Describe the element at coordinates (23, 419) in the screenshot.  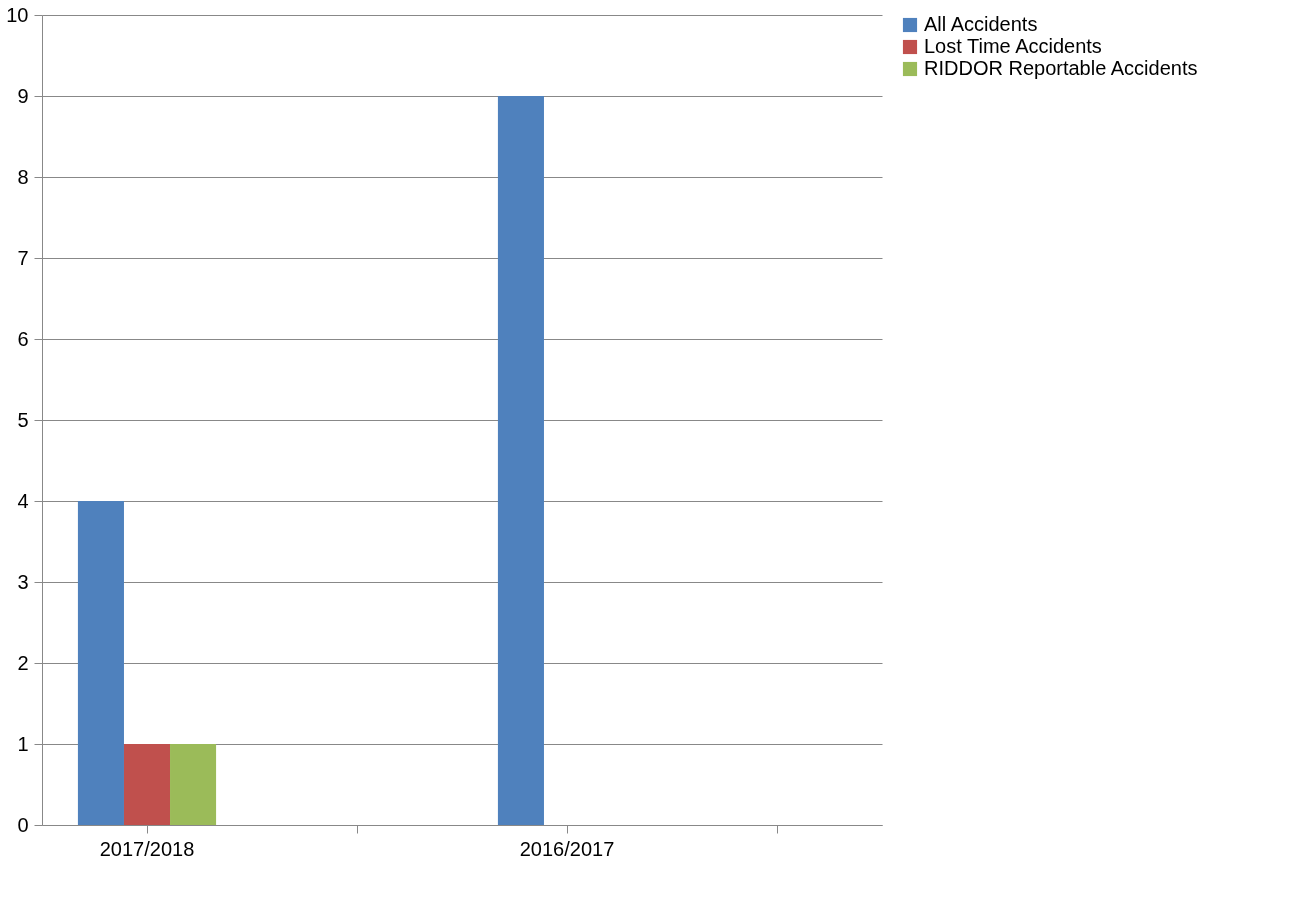
I see `y-tick-label: 5` at that location.